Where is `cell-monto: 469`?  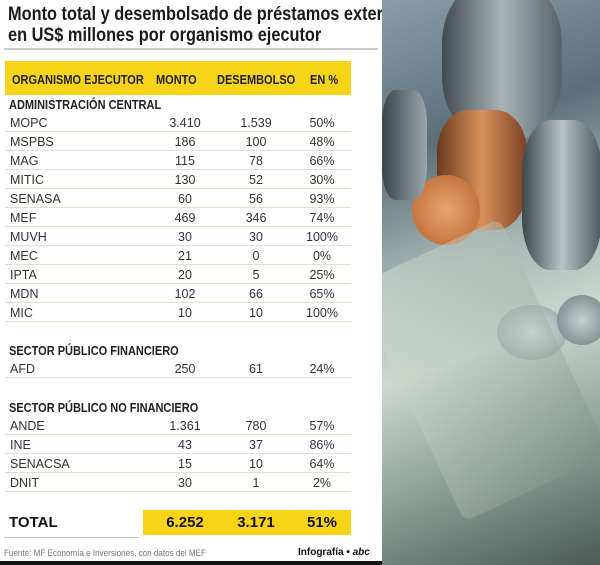
cell-monto: 469 is located at coordinates (185, 218).